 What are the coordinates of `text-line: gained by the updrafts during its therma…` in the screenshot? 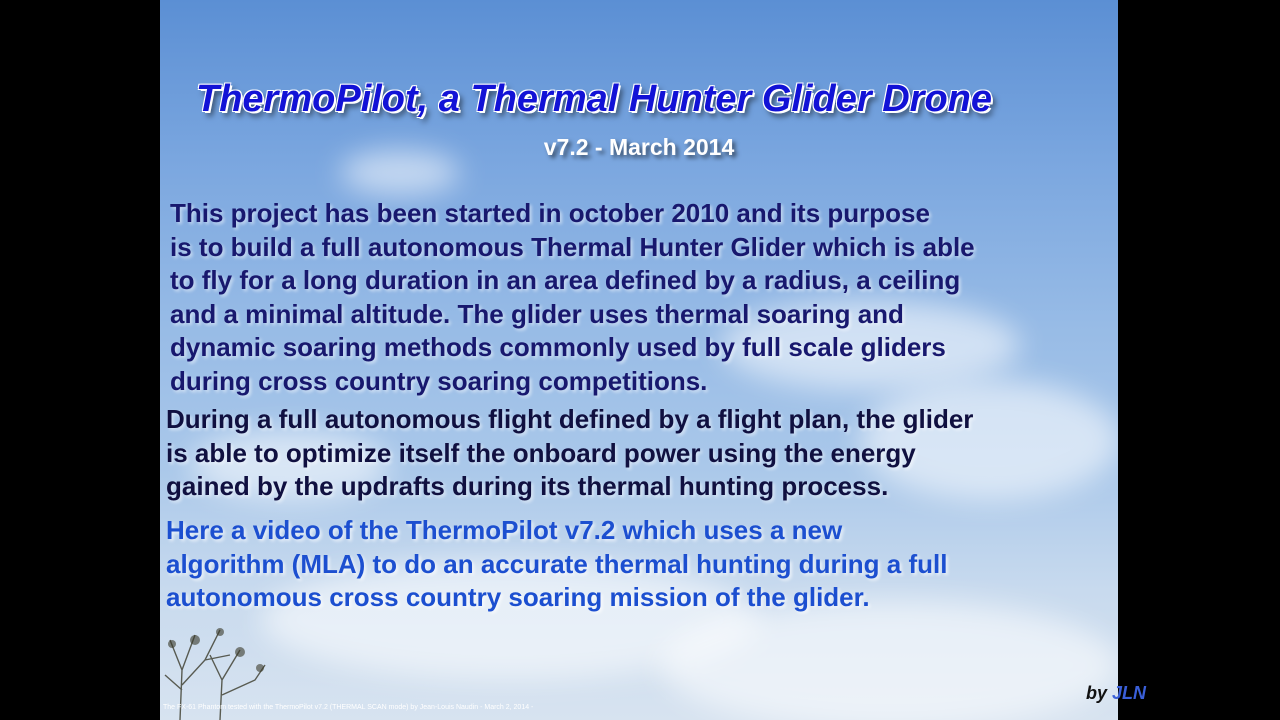 It's located at (527, 486).